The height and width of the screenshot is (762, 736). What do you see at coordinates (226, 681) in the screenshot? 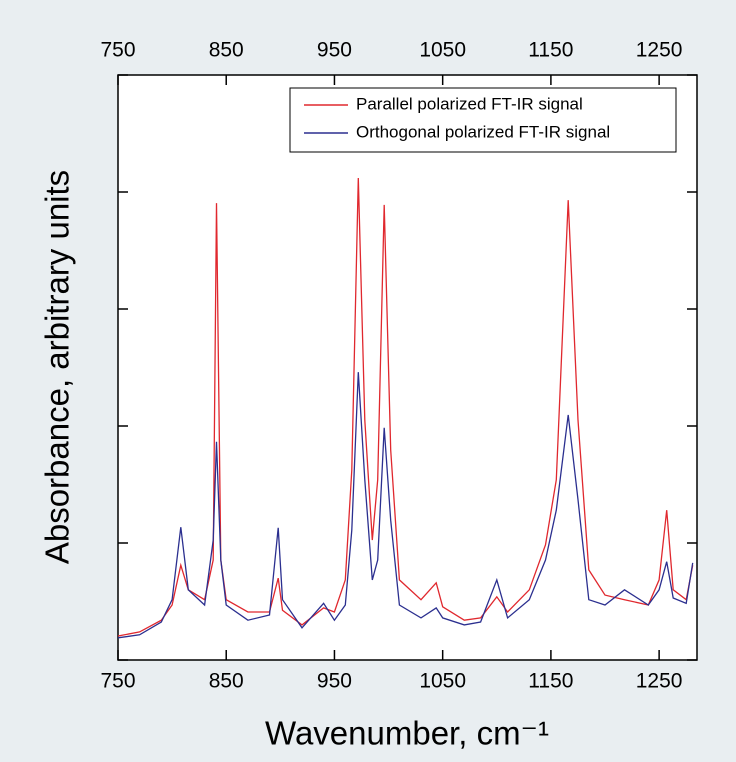
I see `x-tick-label: 850` at bounding box center [226, 681].